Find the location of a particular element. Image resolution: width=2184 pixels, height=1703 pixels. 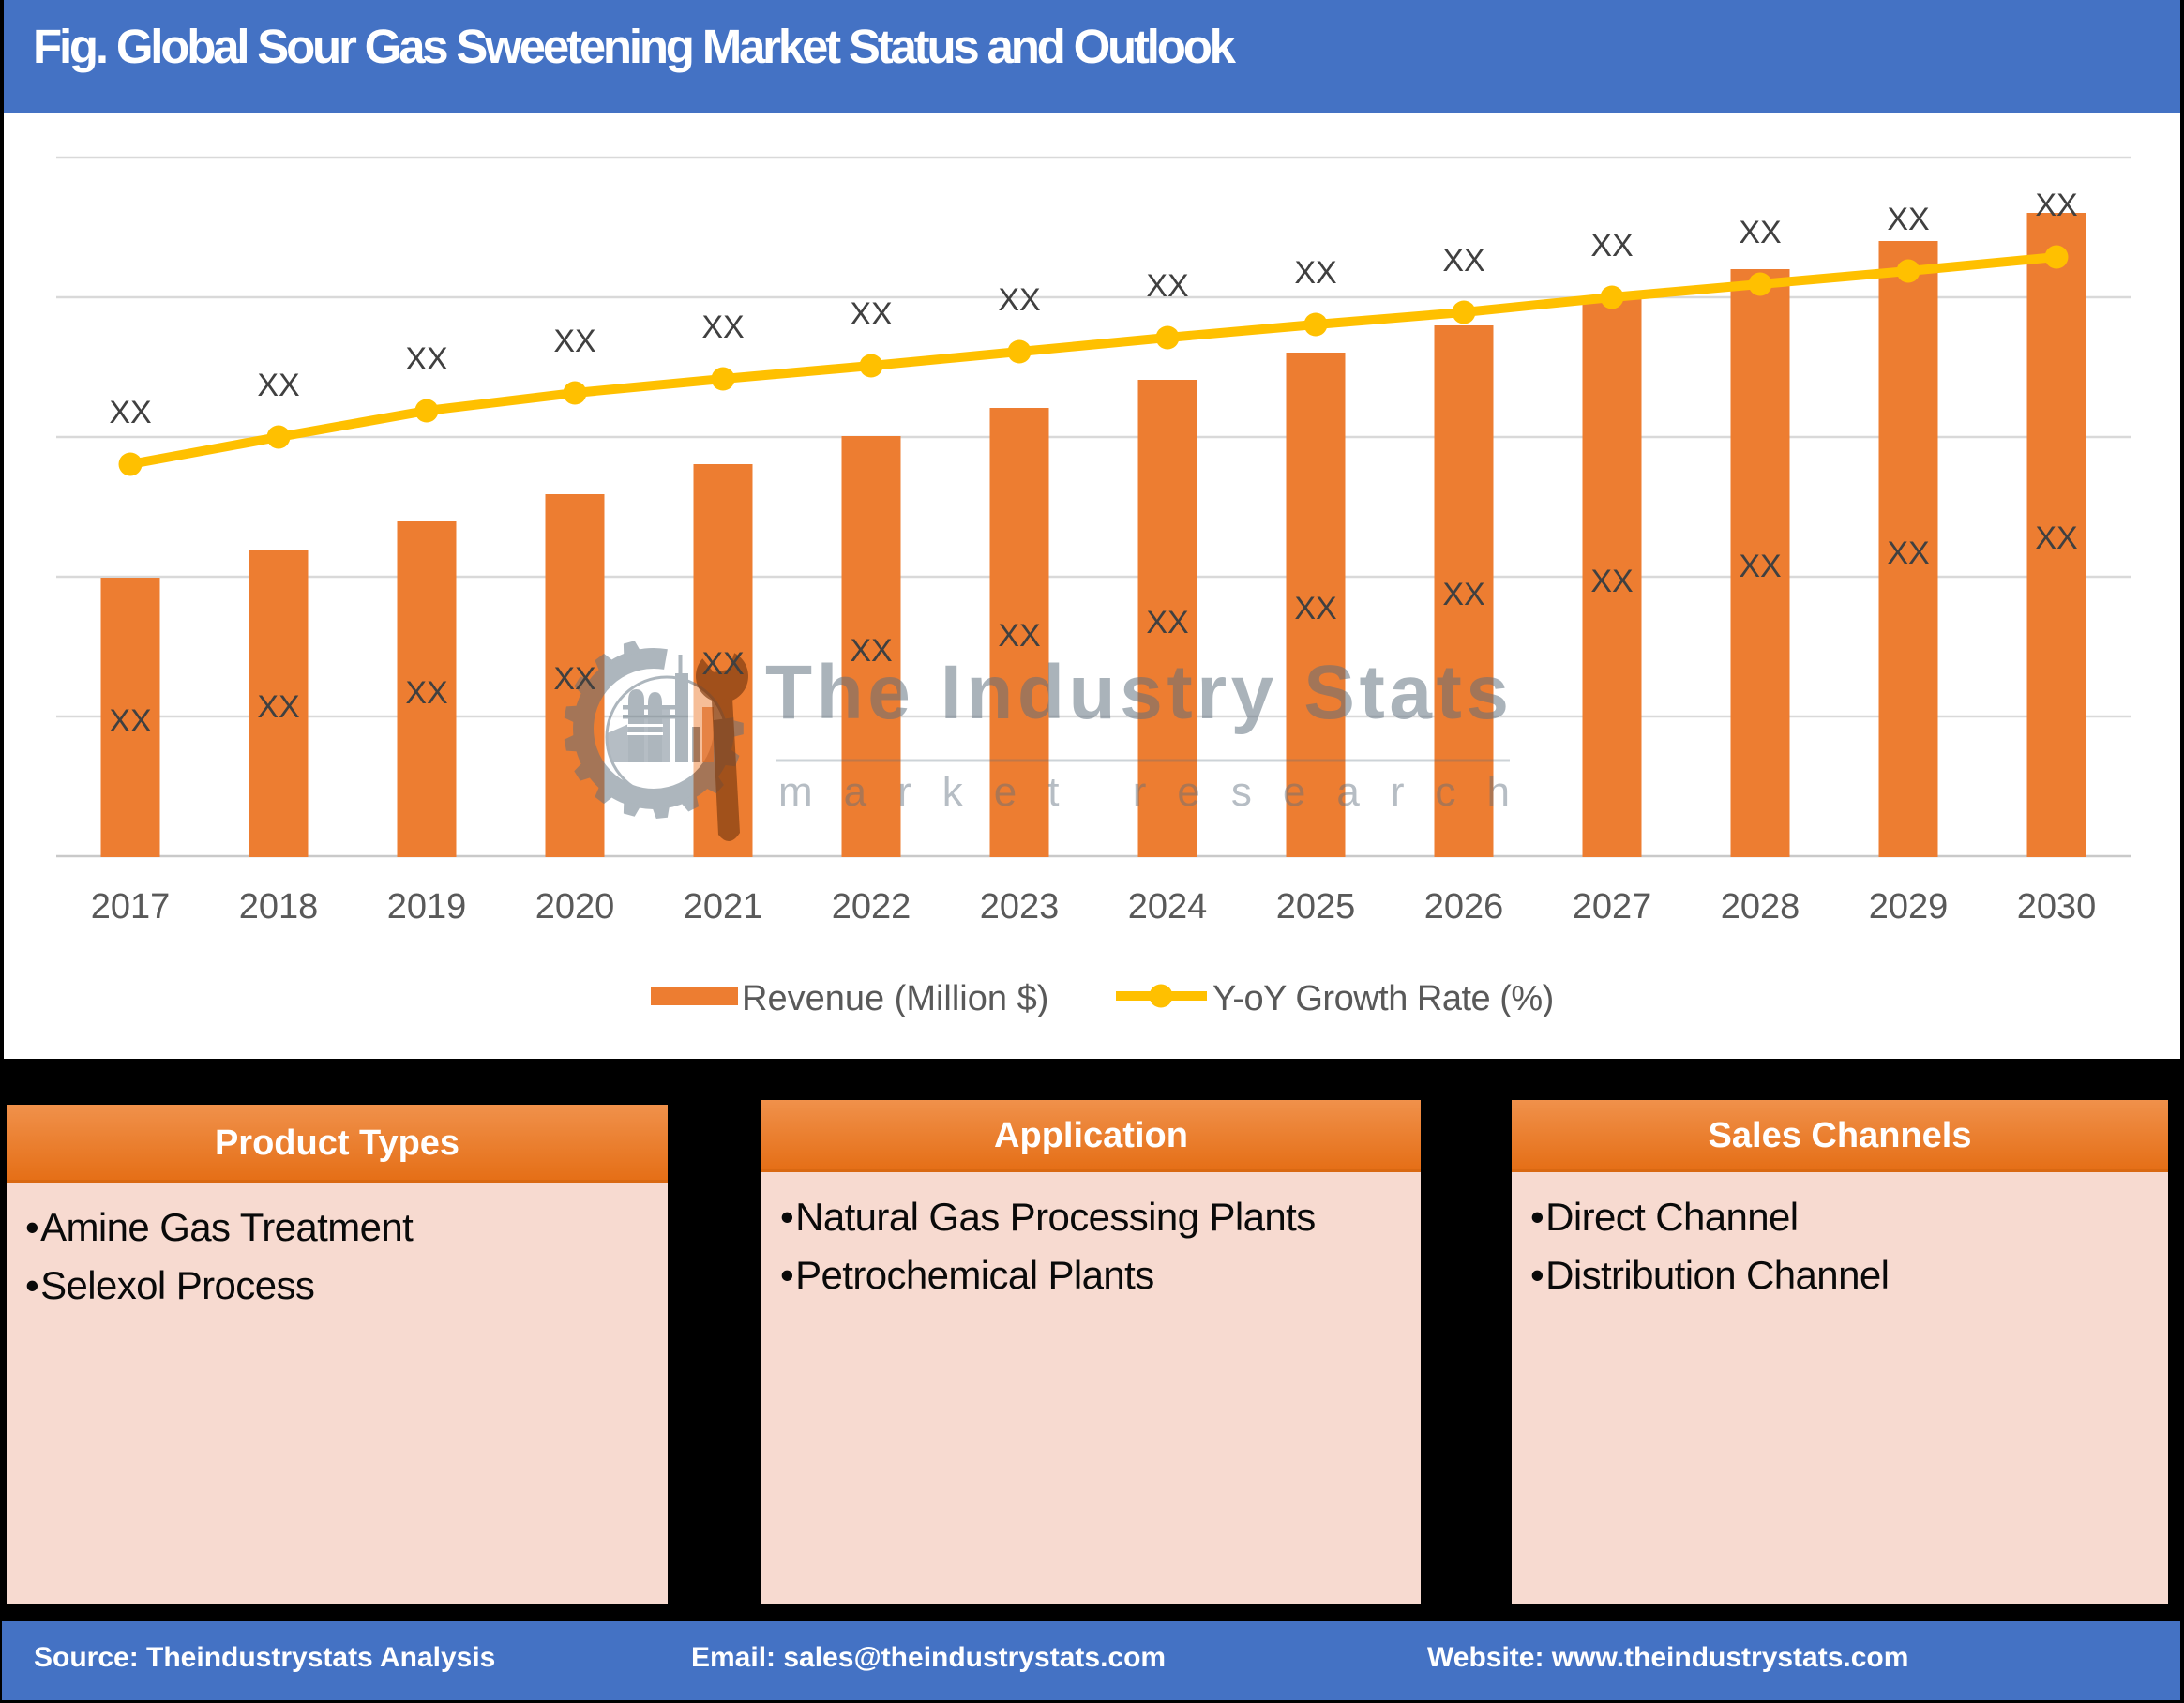

svg-text: 2027 is located at coordinates (1612, 907).